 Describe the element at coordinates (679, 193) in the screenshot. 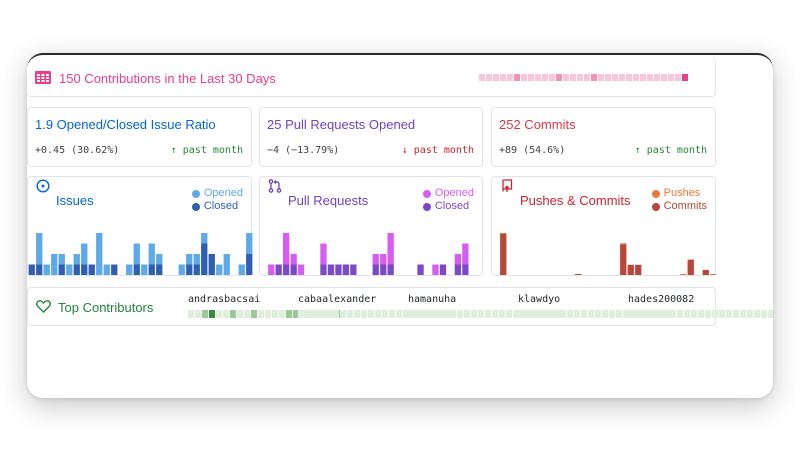

I see `legend-item: Pushes` at that location.